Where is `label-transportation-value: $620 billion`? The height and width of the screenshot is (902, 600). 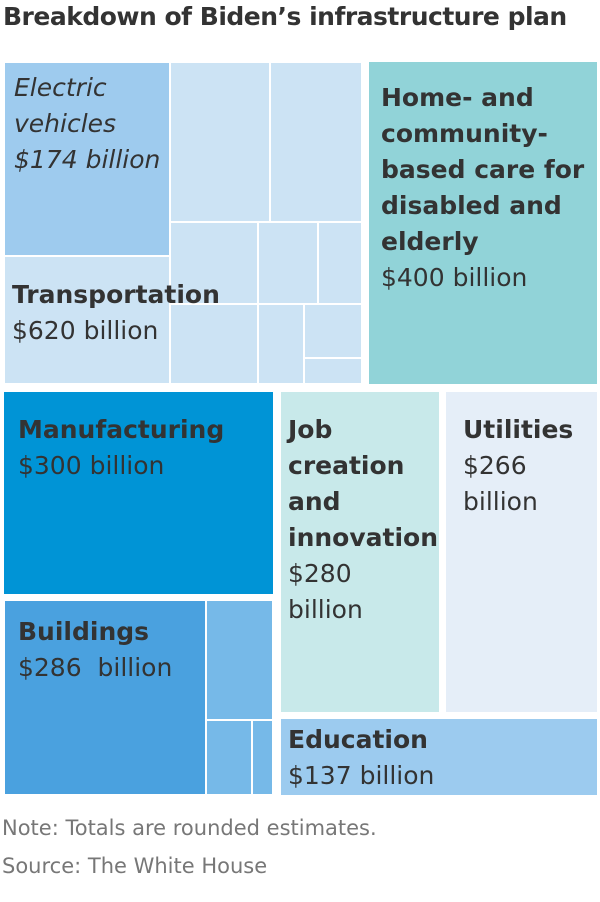 label-transportation-value: $620 billion is located at coordinates (85, 330).